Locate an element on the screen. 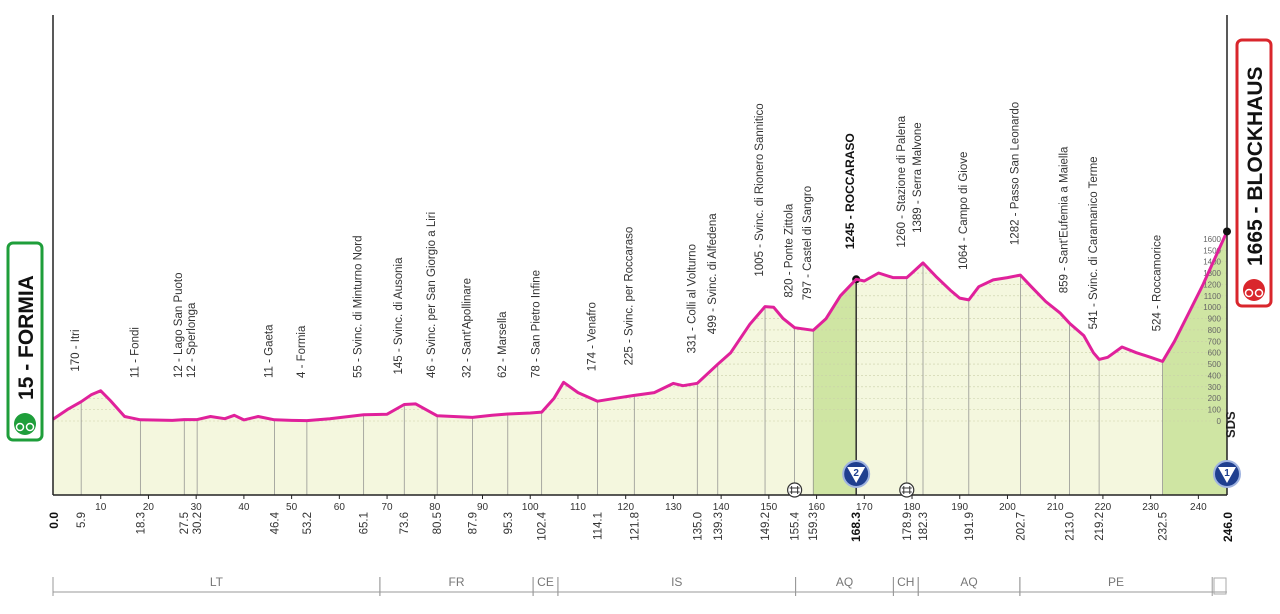  landmark-label: 1064 - Campo di Giove is located at coordinates (964, 211).